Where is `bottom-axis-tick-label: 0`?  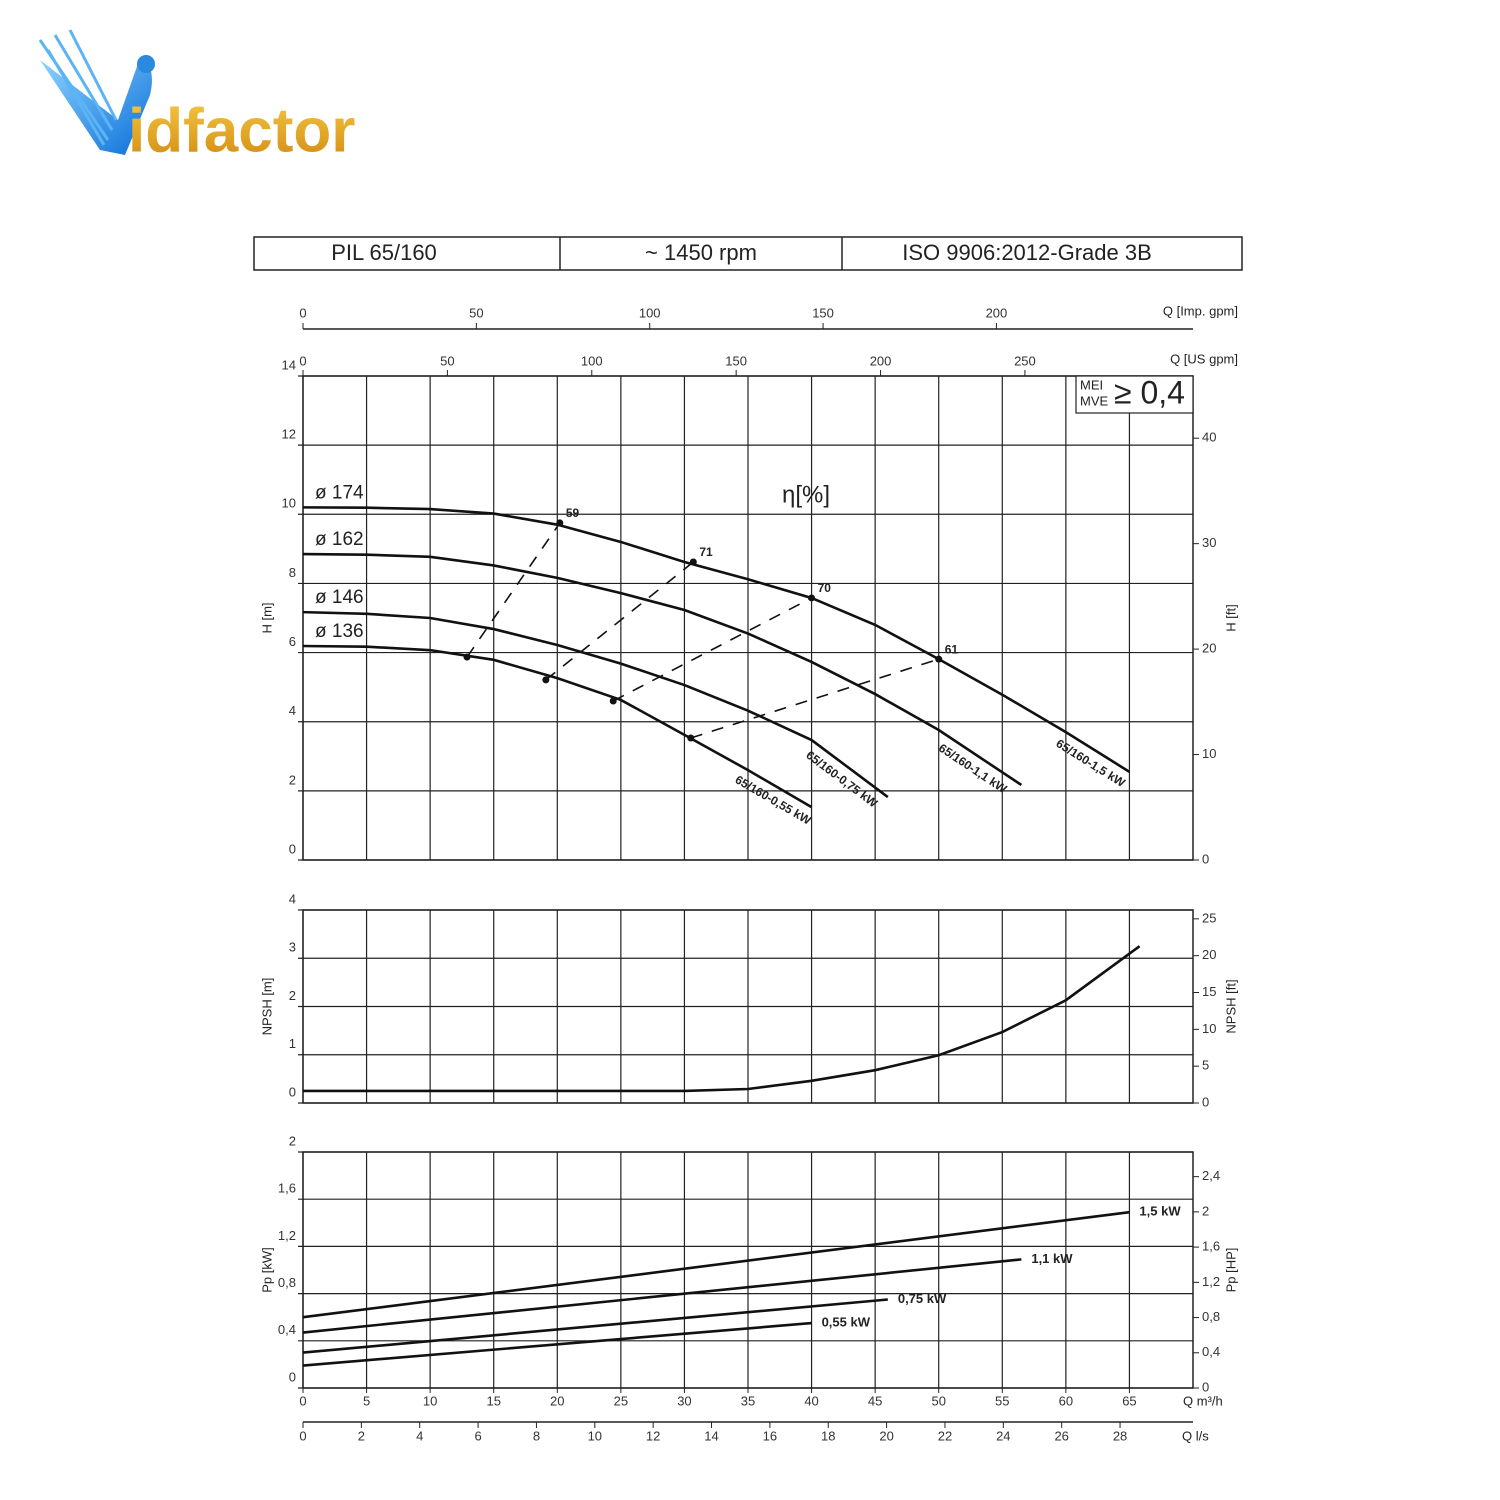 bottom-axis-tick-label: 0 is located at coordinates (302, 1435).